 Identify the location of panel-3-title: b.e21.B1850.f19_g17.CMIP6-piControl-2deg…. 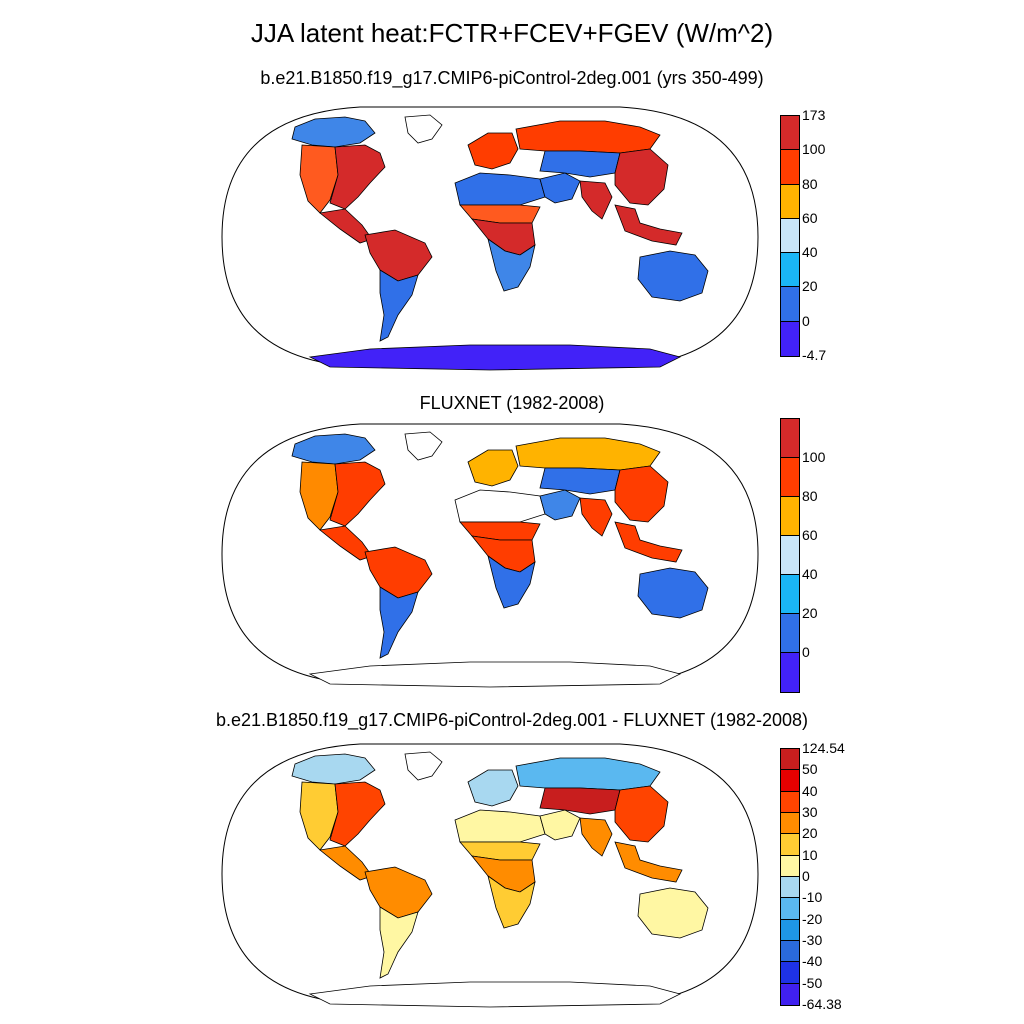
(512, 720).